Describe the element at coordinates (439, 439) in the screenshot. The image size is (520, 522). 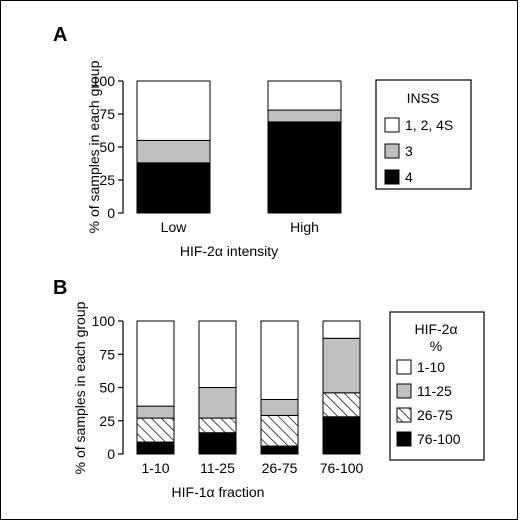
I see `panel-b-legend-label: 76-100` at that location.